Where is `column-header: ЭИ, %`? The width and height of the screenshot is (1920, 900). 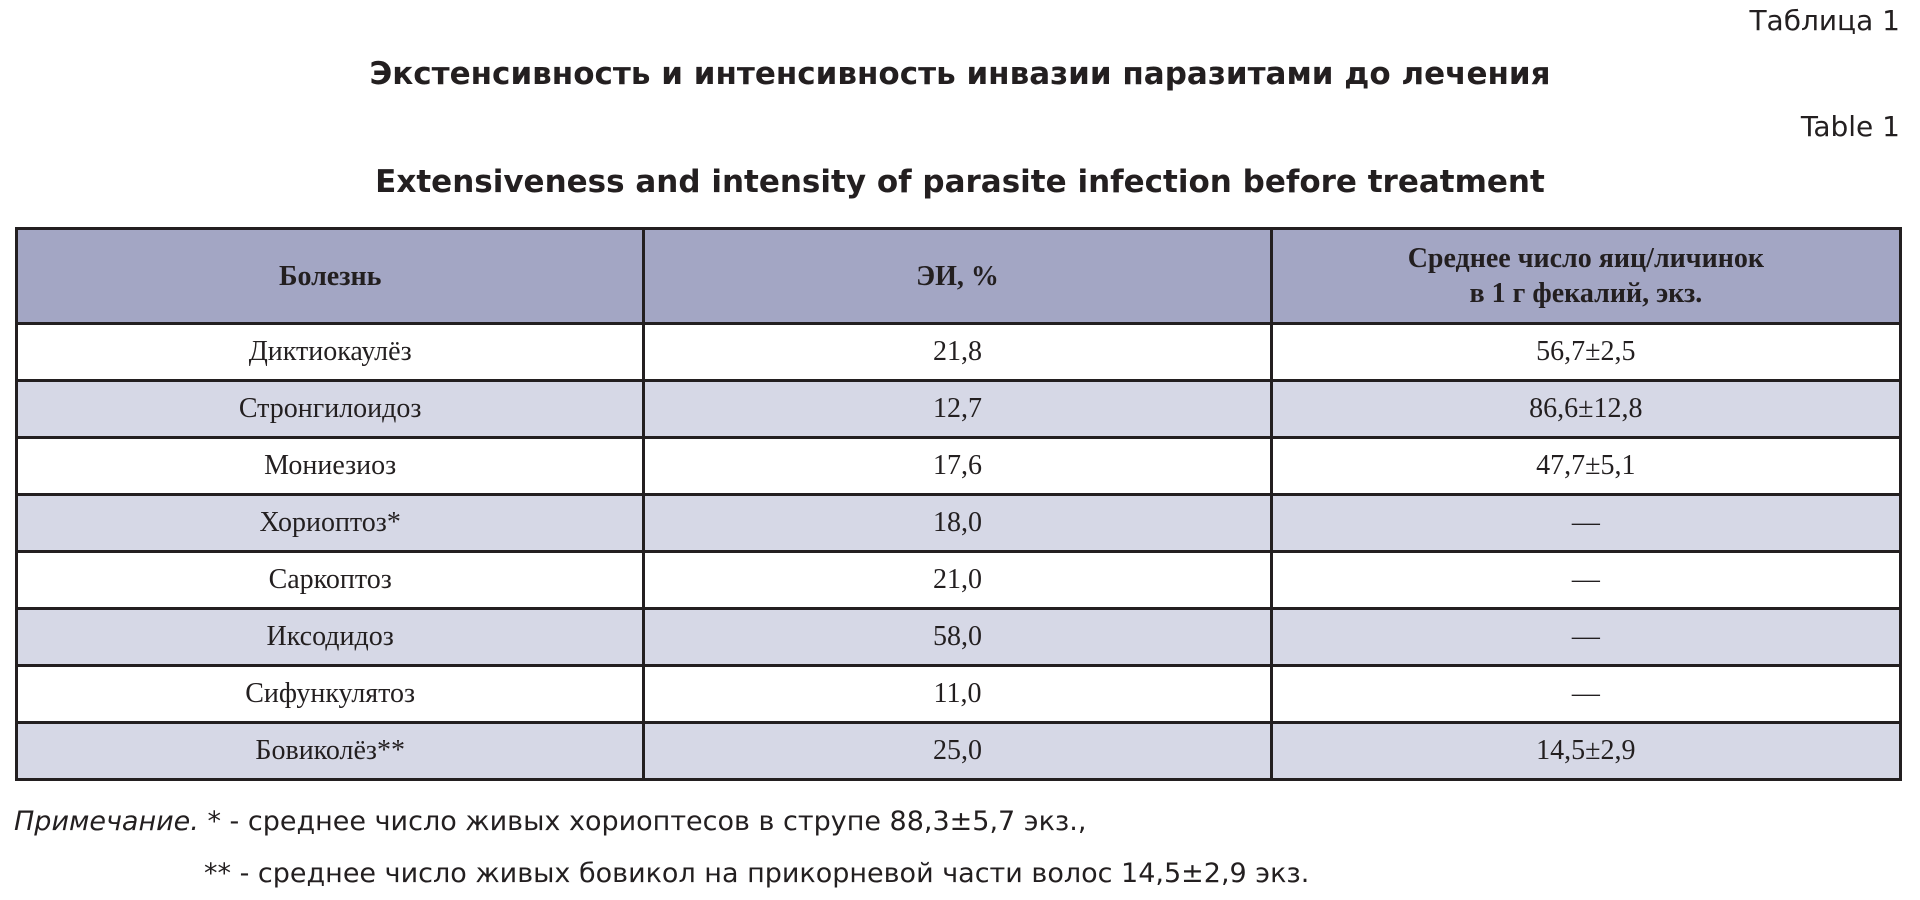 column-header: ЭИ, % is located at coordinates (957, 276).